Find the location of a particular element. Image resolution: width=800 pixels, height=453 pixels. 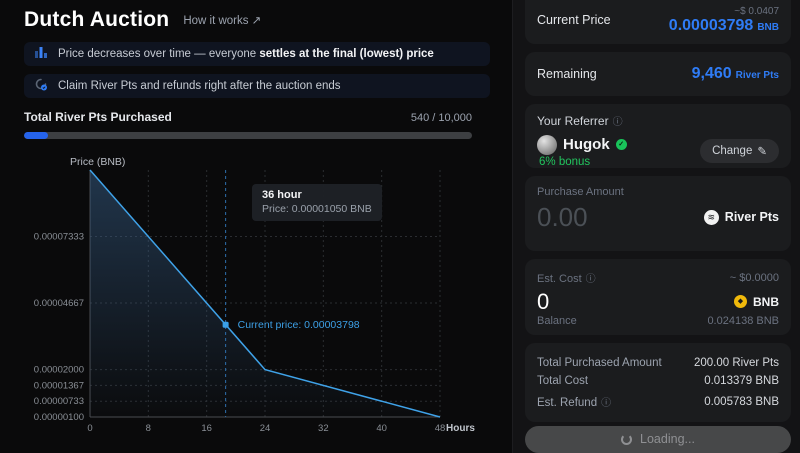

how-it-works-link: How it works ↗ is located at coordinates (222, 21).